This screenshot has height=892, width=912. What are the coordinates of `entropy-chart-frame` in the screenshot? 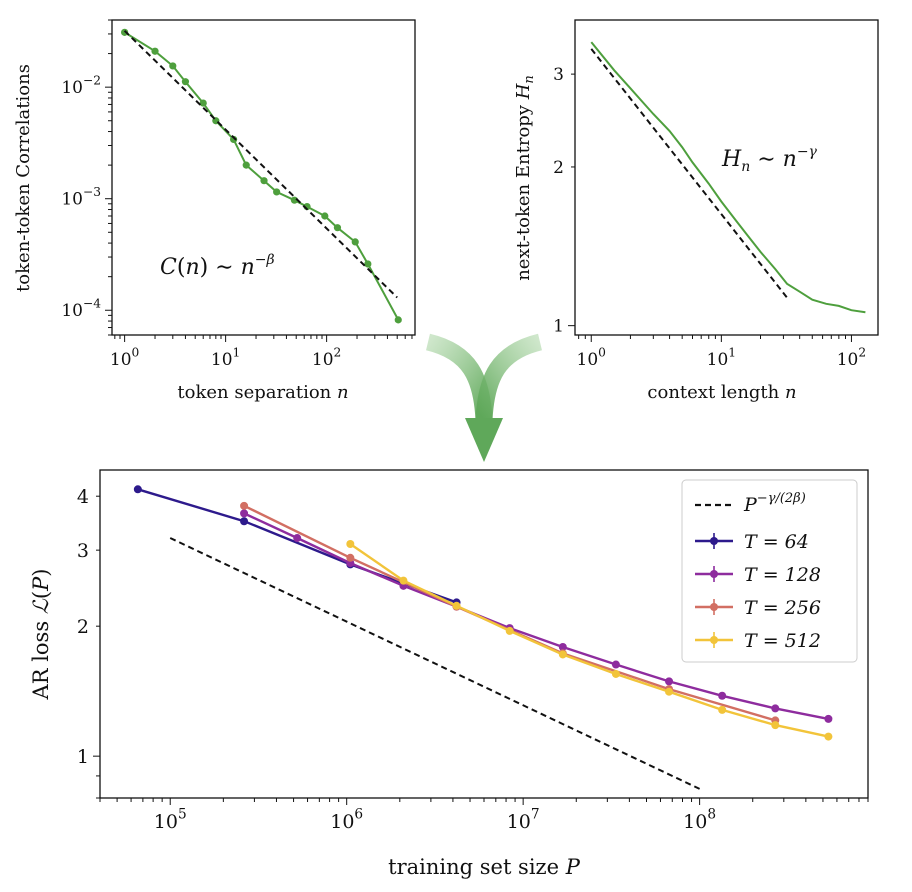 It's located at (726, 177).